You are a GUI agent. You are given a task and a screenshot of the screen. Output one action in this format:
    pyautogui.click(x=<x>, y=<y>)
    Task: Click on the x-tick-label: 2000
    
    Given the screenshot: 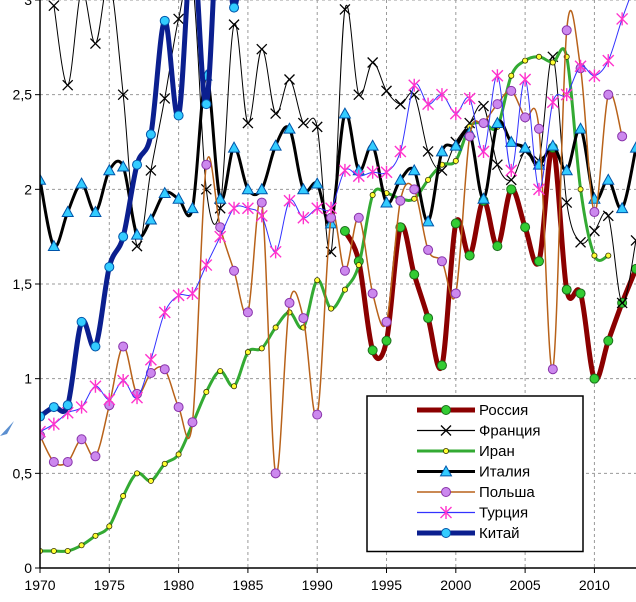 What is the action you would take?
    pyautogui.click(x=455, y=585)
    